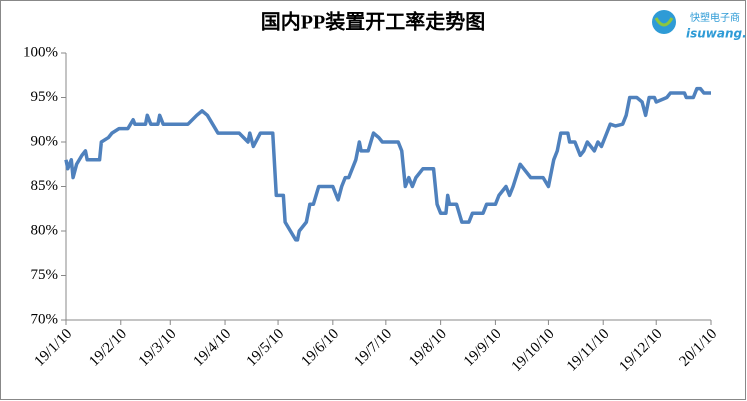 The image size is (747, 401). Describe the element at coordinates (699, 25) in the screenshot. I see `logo: 快塑电子商 isuwang.c` at that location.